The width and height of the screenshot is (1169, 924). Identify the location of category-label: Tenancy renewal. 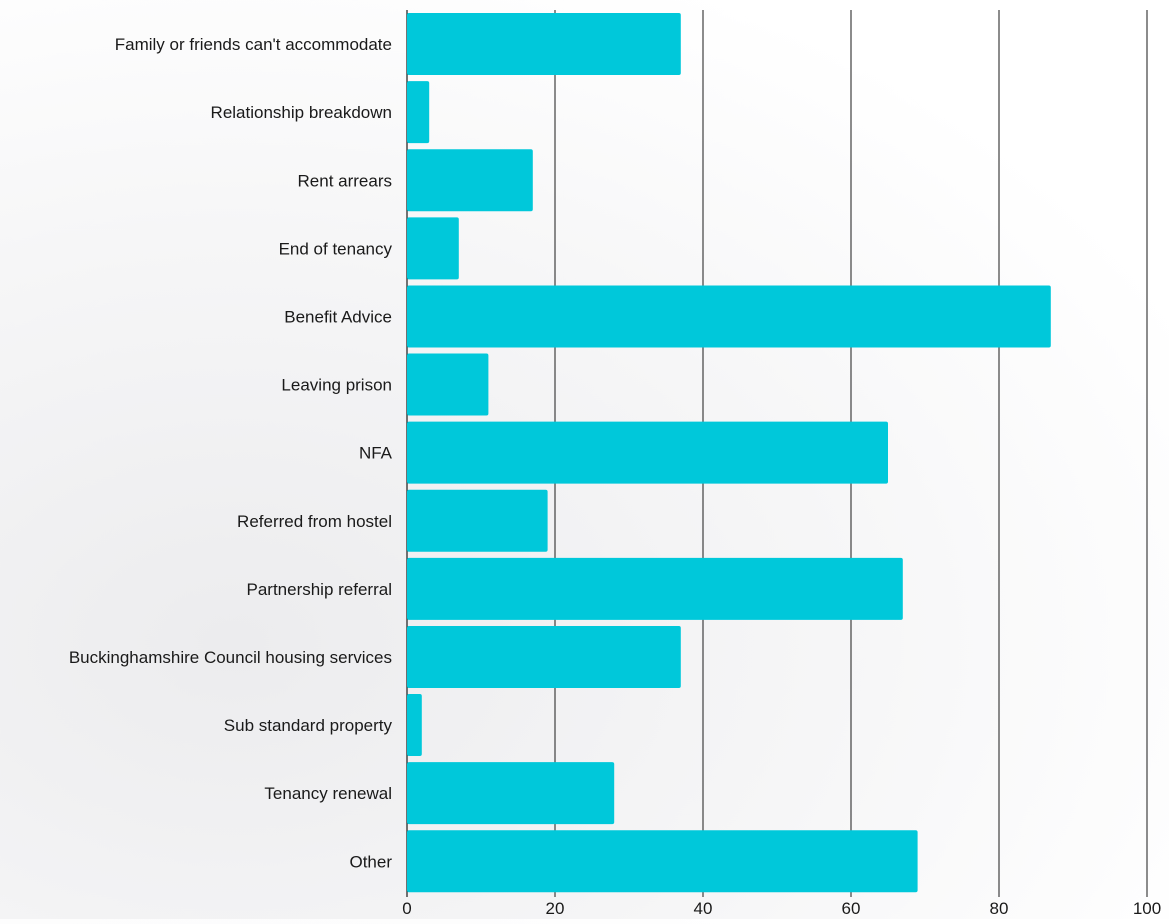
(328, 793).